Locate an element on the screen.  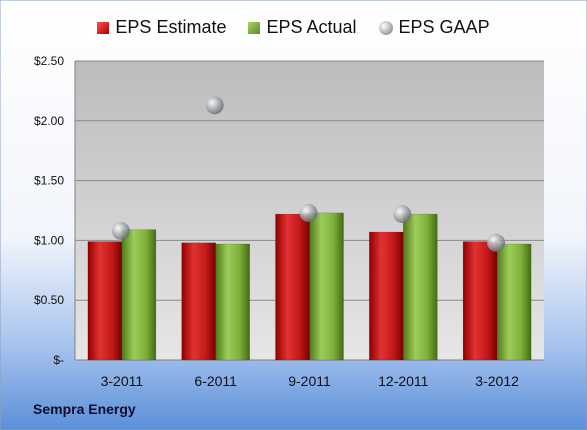
x-tick-label: 3-2011 is located at coordinates (122, 381).